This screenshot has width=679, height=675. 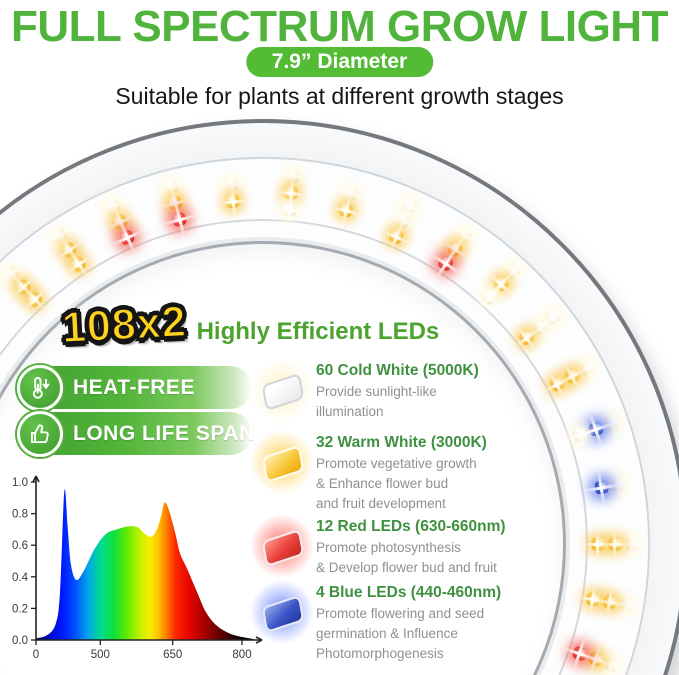 I want to click on led-count-heading: 108x2 Highly Efficient LEDs, so click(x=250, y=325).